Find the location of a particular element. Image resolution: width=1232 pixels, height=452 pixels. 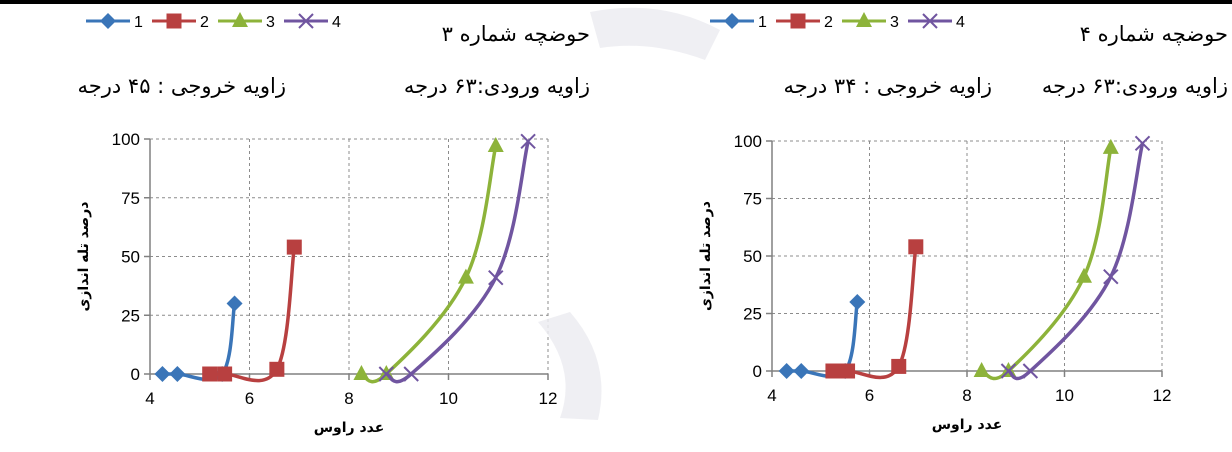

chart-title: حوضچه شماره ۴ is located at coordinates (1153, 34).